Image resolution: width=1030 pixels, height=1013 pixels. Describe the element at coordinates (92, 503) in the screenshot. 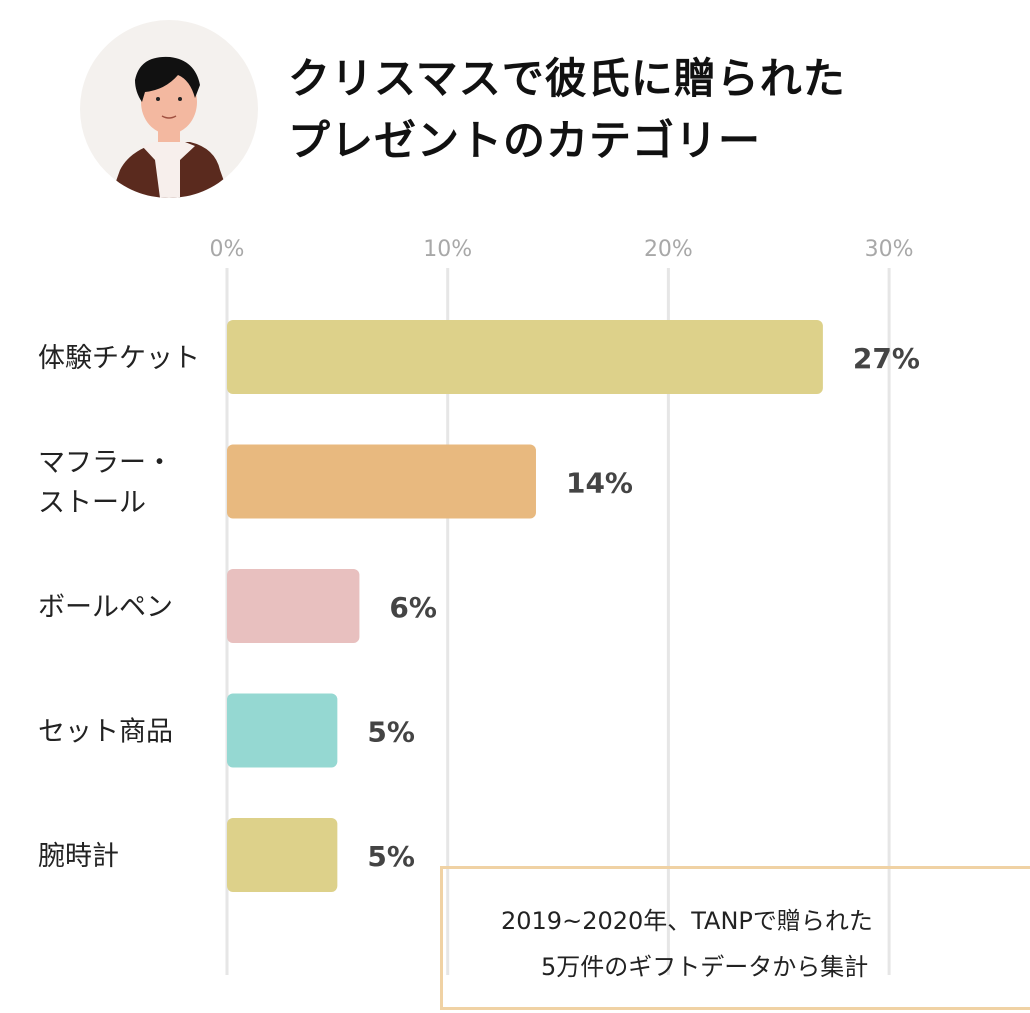

I see `category-label: ストール` at that location.